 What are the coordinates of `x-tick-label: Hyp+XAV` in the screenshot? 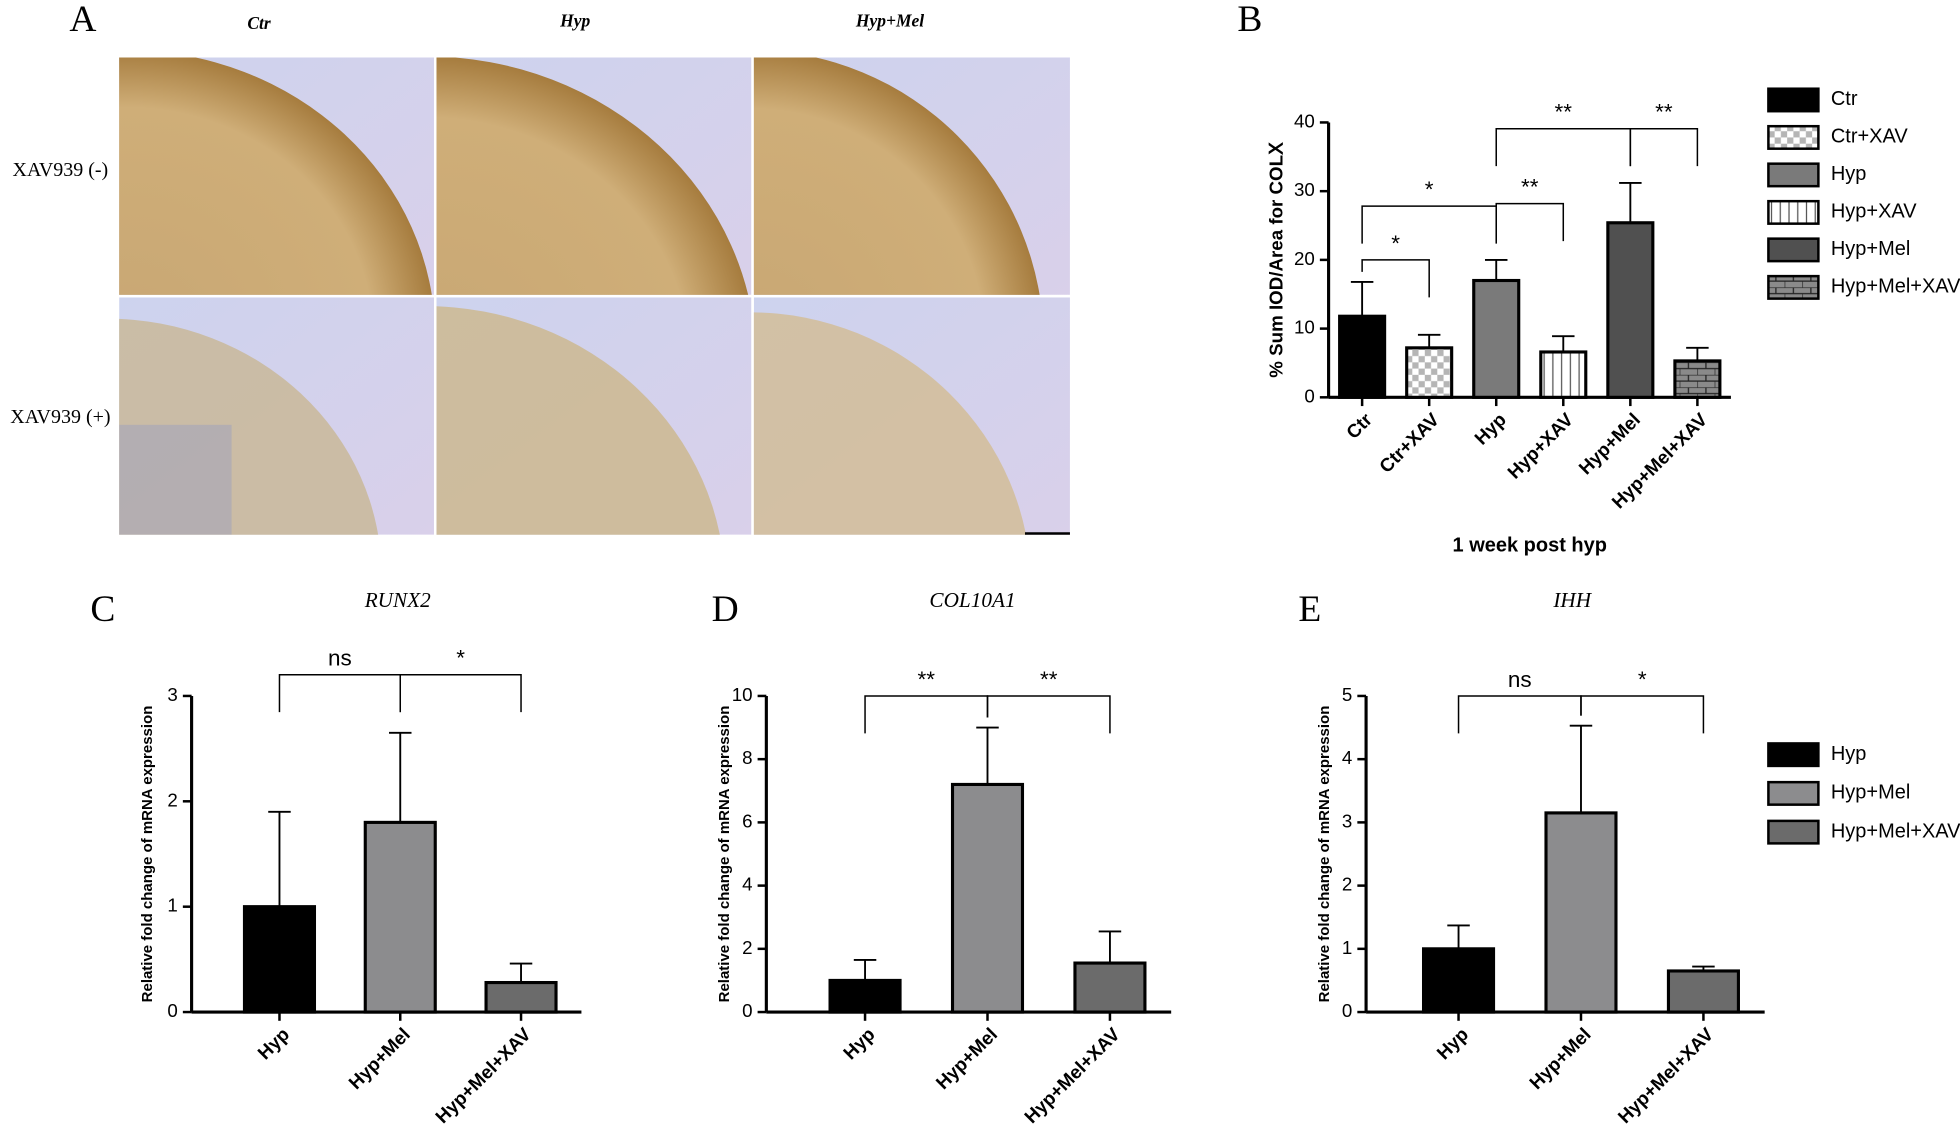 It's located at (1540, 445).